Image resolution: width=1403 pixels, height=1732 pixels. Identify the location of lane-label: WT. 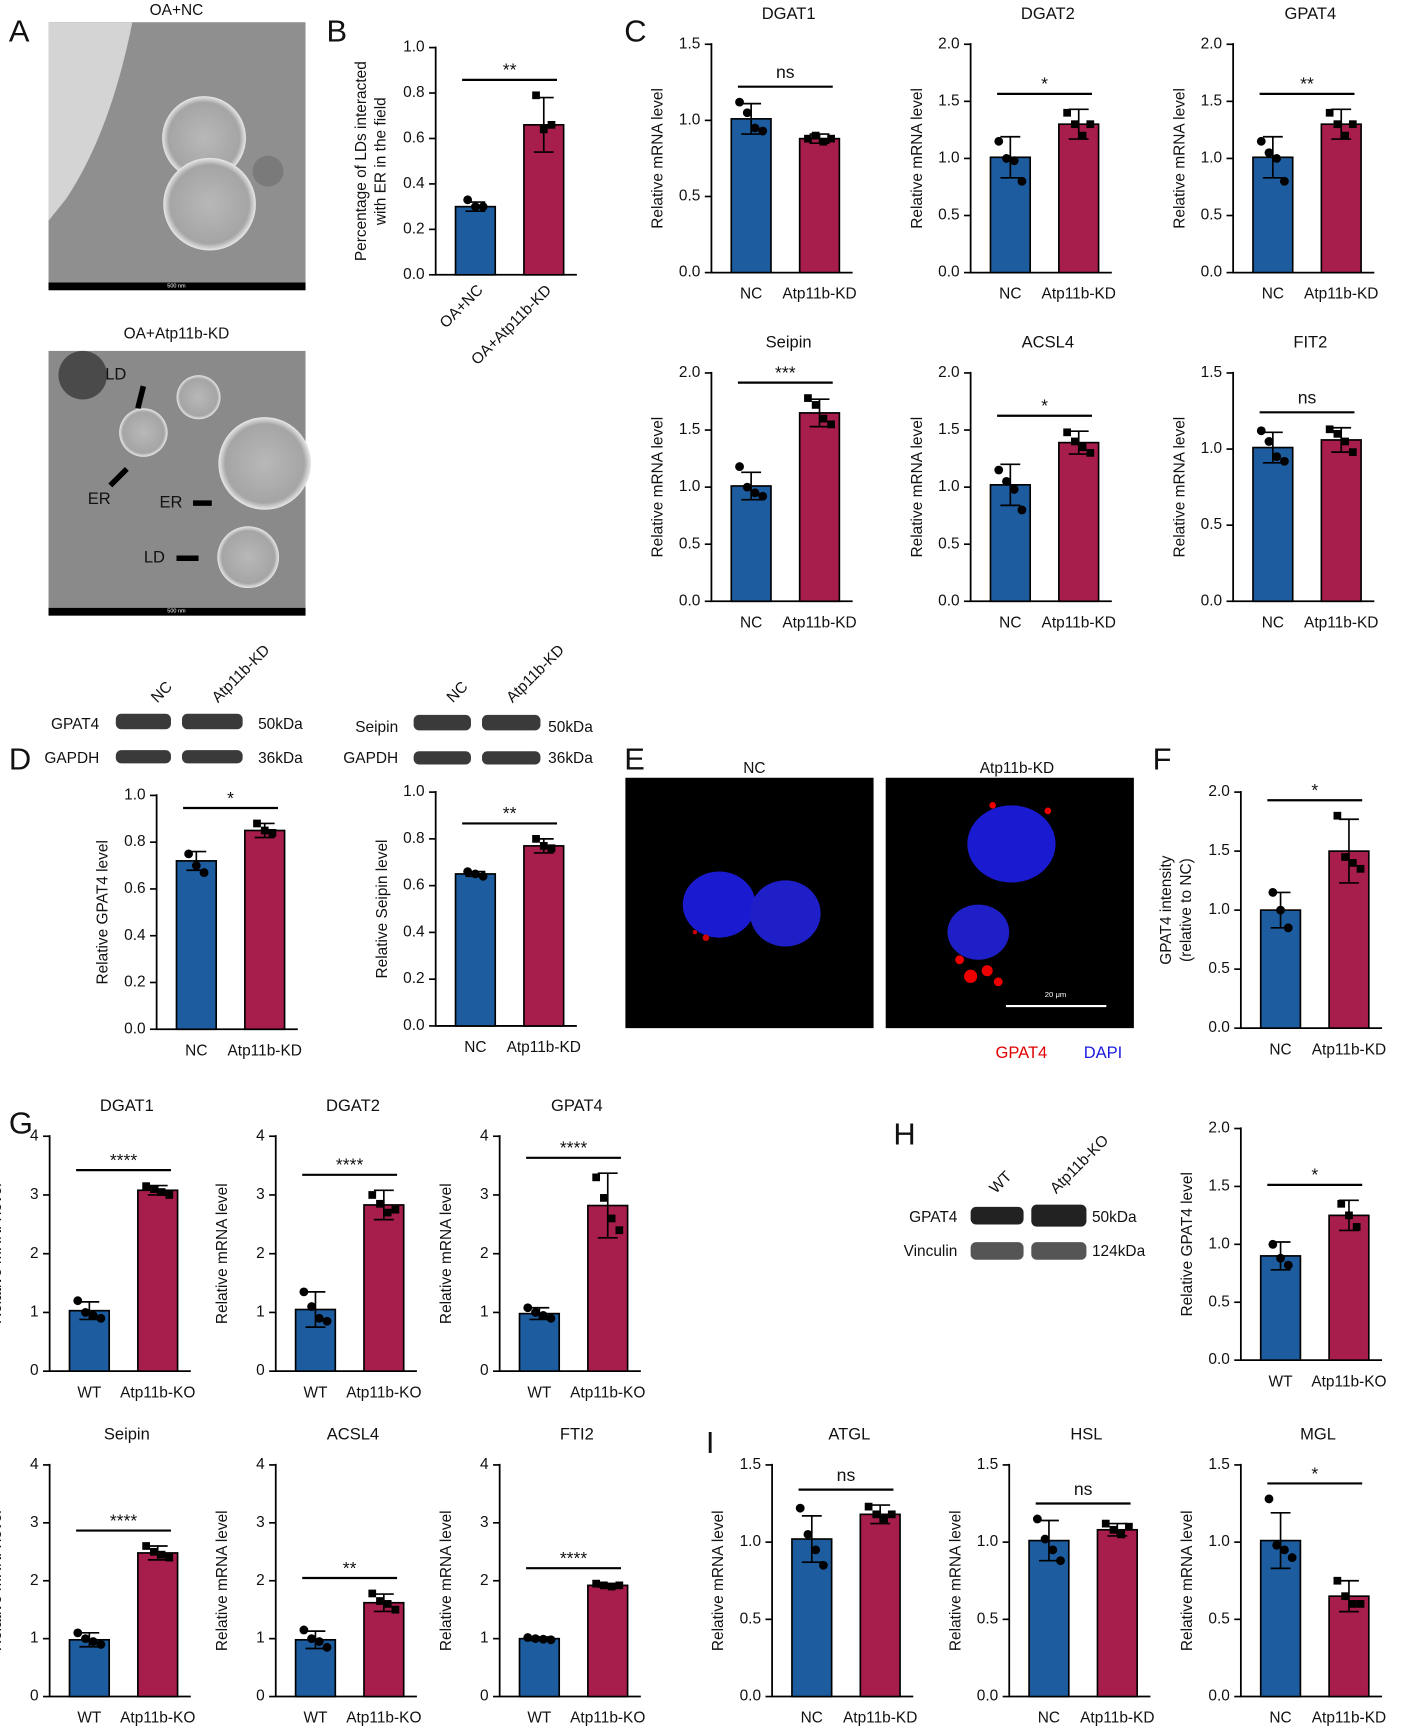
(1000, 1182).